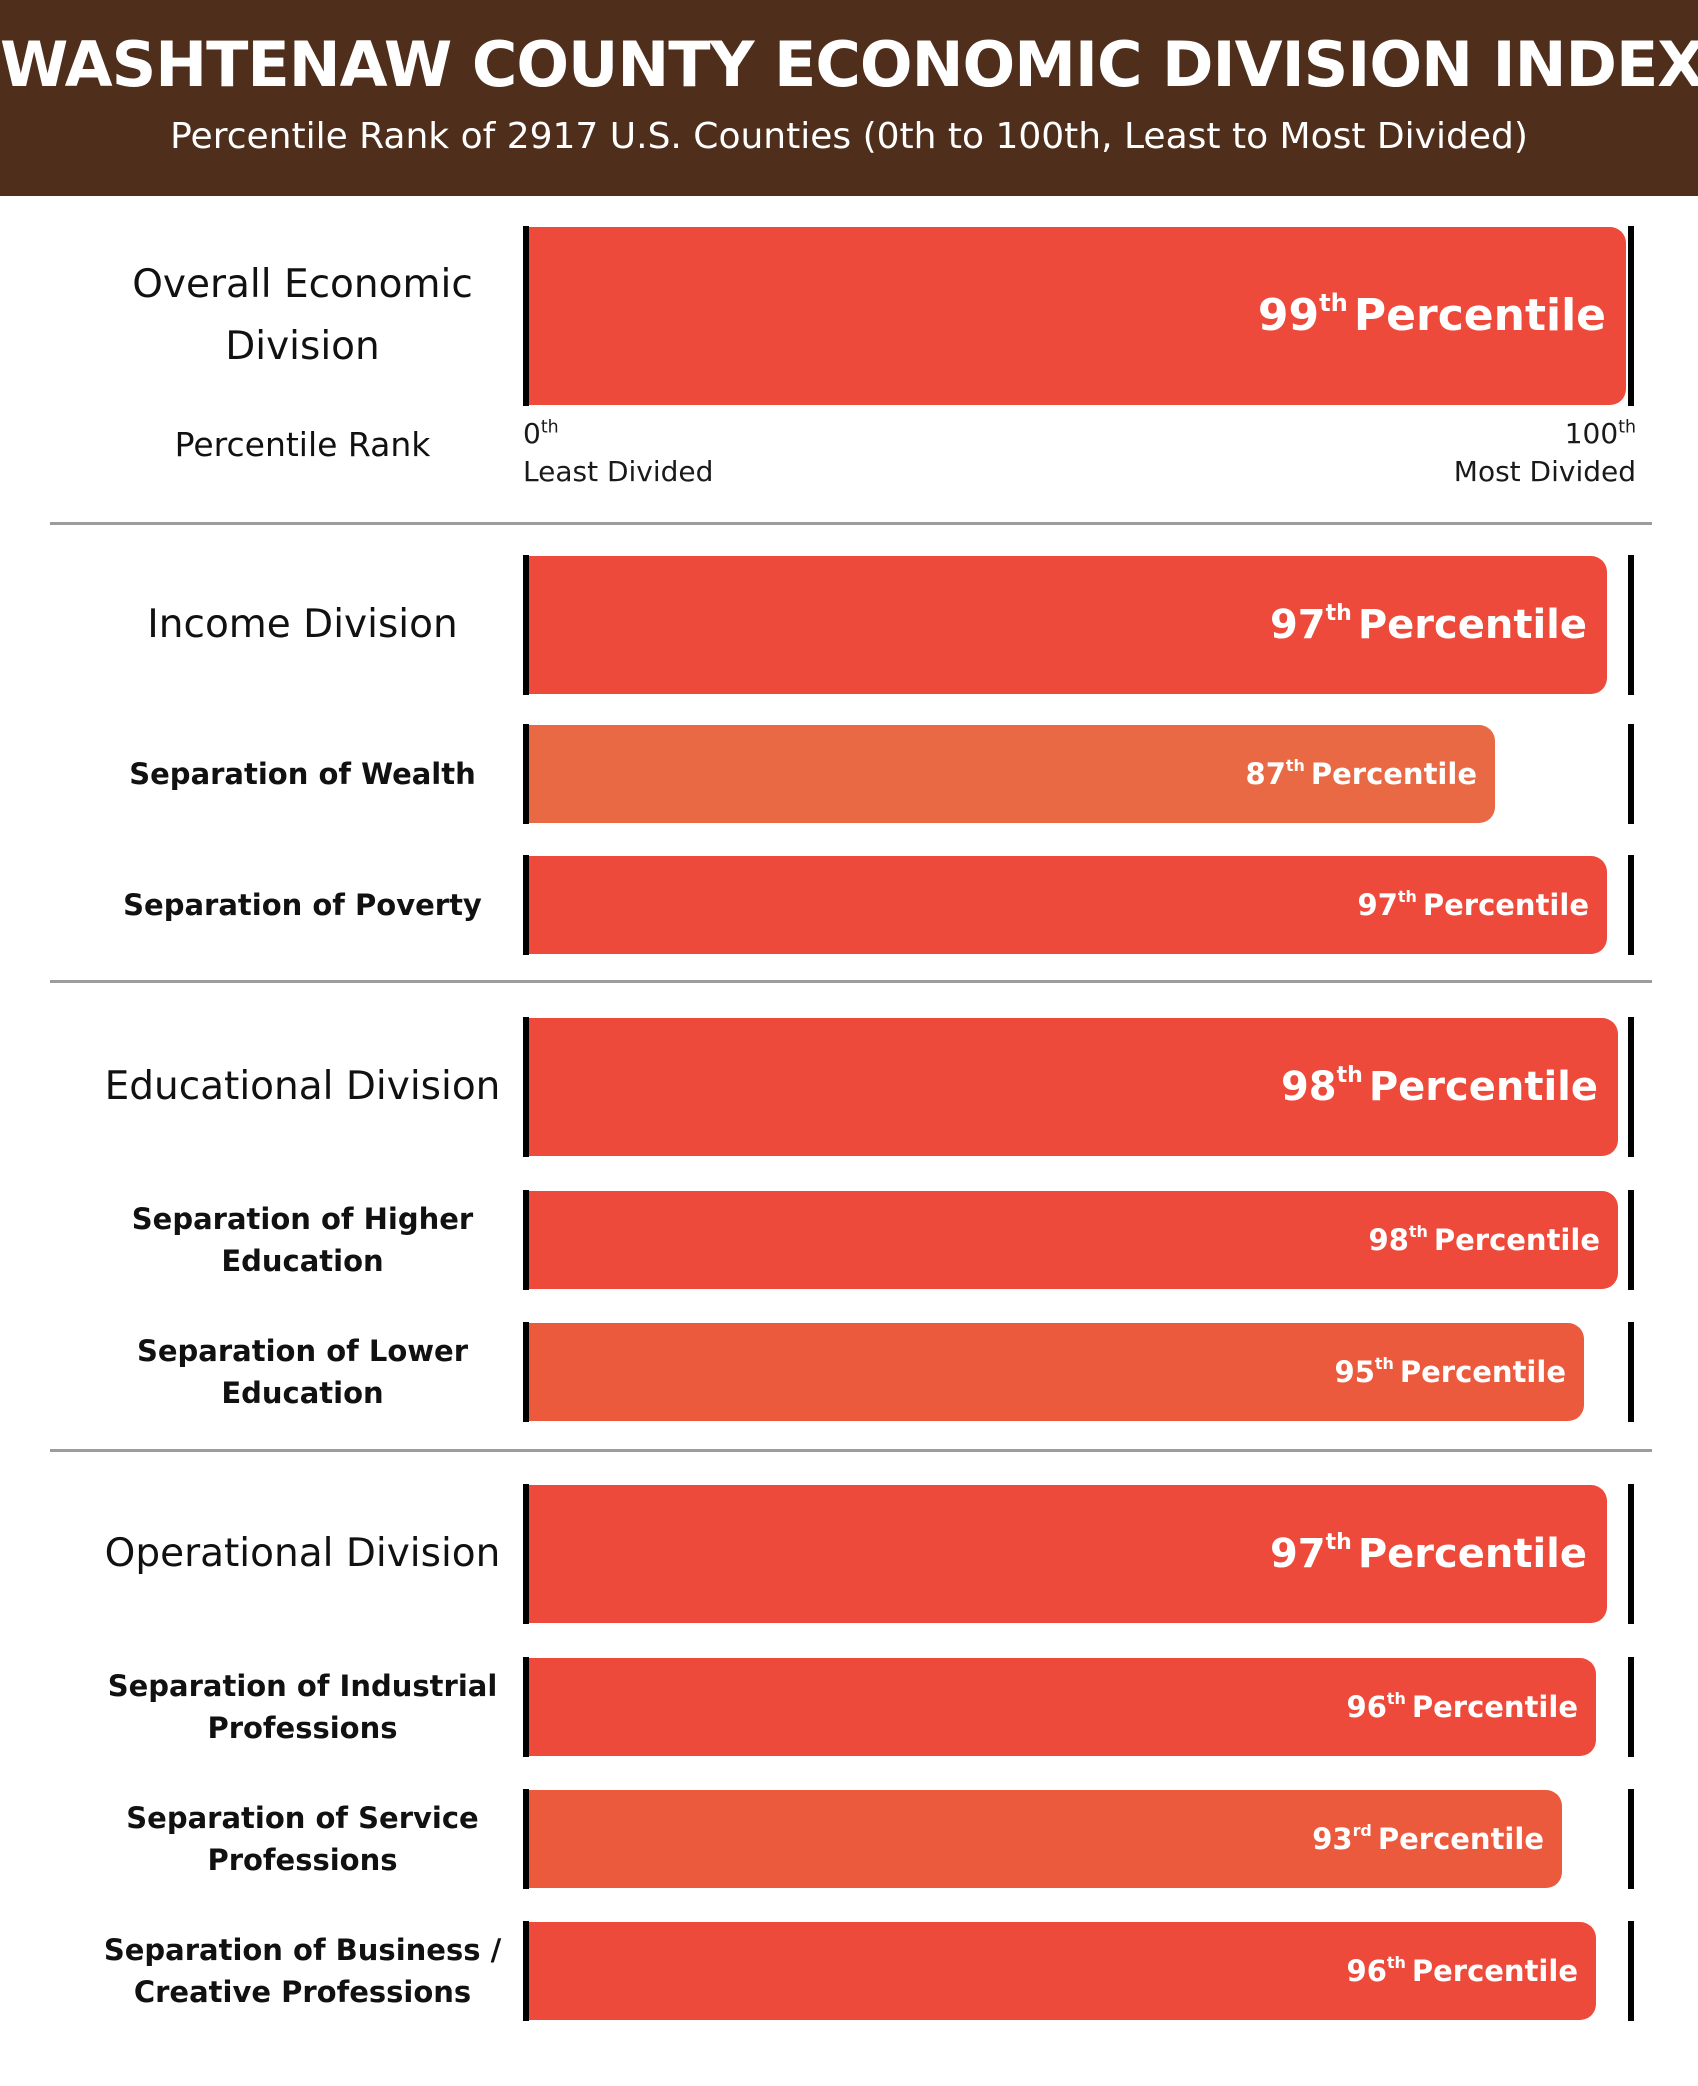 The image size is (1698, 2086). What do you see at coordinates (1012, 774) in the screenshot?
I see `bar-separation-of-wealth` at bounding box center [1012, 774].